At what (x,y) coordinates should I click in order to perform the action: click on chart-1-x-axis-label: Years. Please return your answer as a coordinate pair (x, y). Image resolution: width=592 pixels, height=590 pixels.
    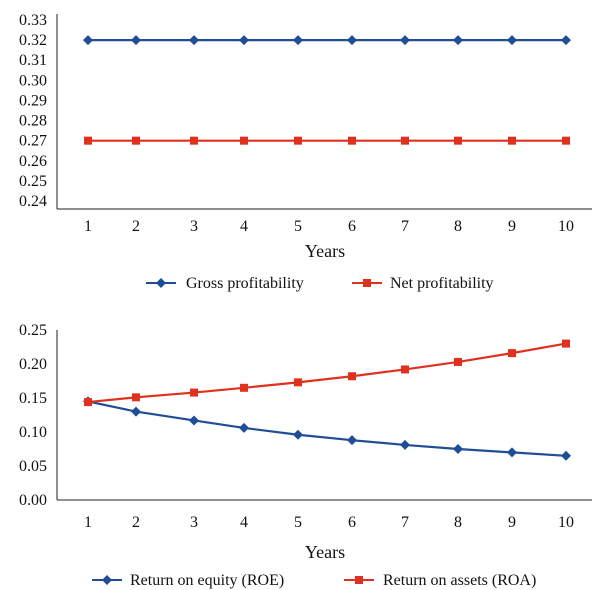
    Looking at the image, I should click on (325, 251).